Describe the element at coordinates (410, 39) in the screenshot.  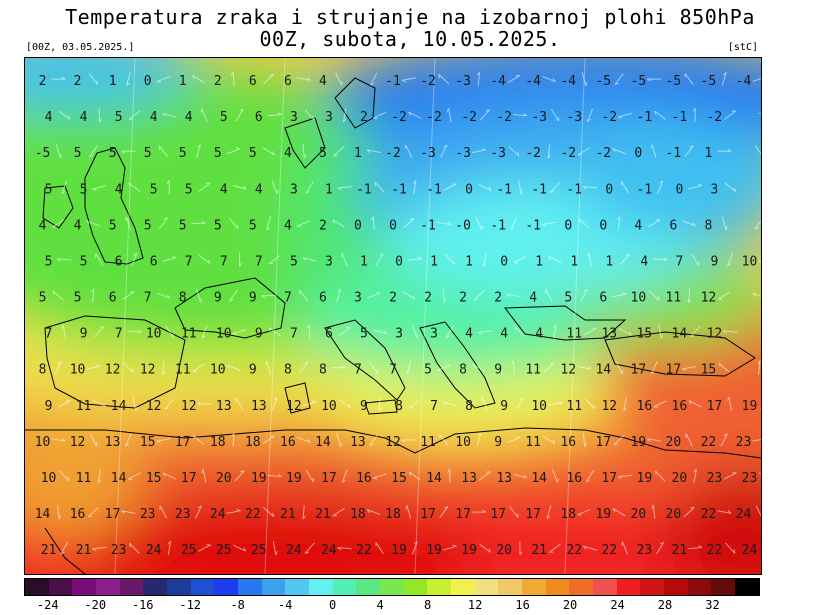
I see `map-subtitle-date: 00Z, subota, 10.05.2025.` at that location.